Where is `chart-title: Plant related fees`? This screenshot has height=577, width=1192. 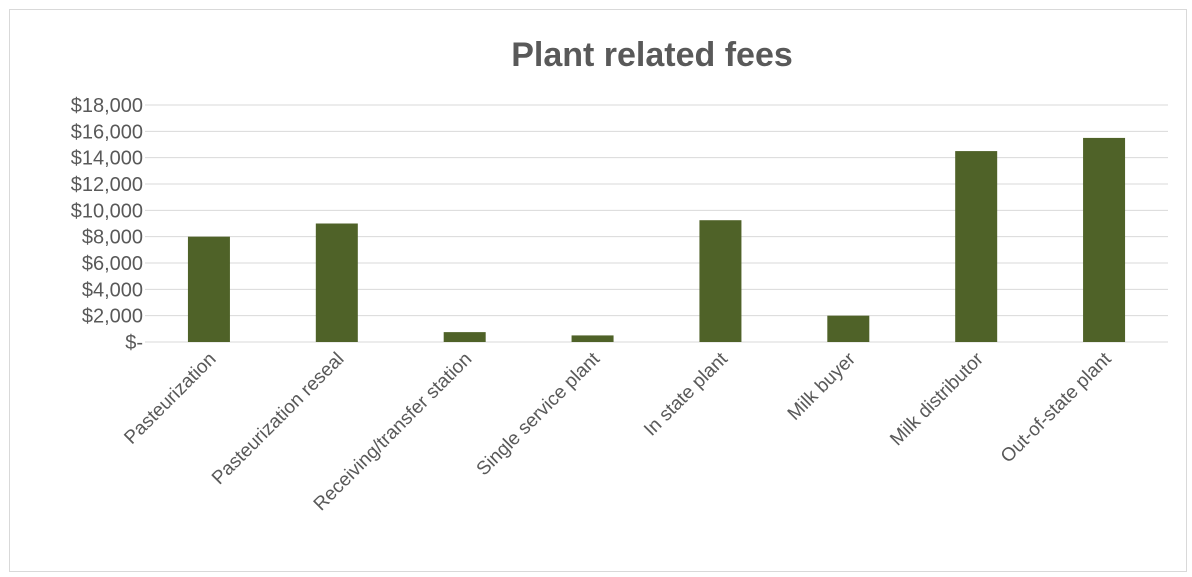
chart-title: Plant related fees is located at coordinates (652, 55).